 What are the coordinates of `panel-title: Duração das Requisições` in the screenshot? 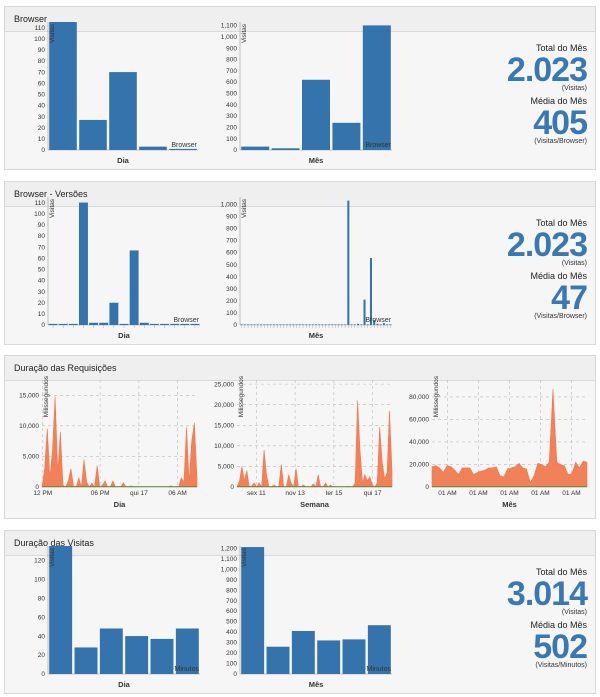 It's located at (300, 368).